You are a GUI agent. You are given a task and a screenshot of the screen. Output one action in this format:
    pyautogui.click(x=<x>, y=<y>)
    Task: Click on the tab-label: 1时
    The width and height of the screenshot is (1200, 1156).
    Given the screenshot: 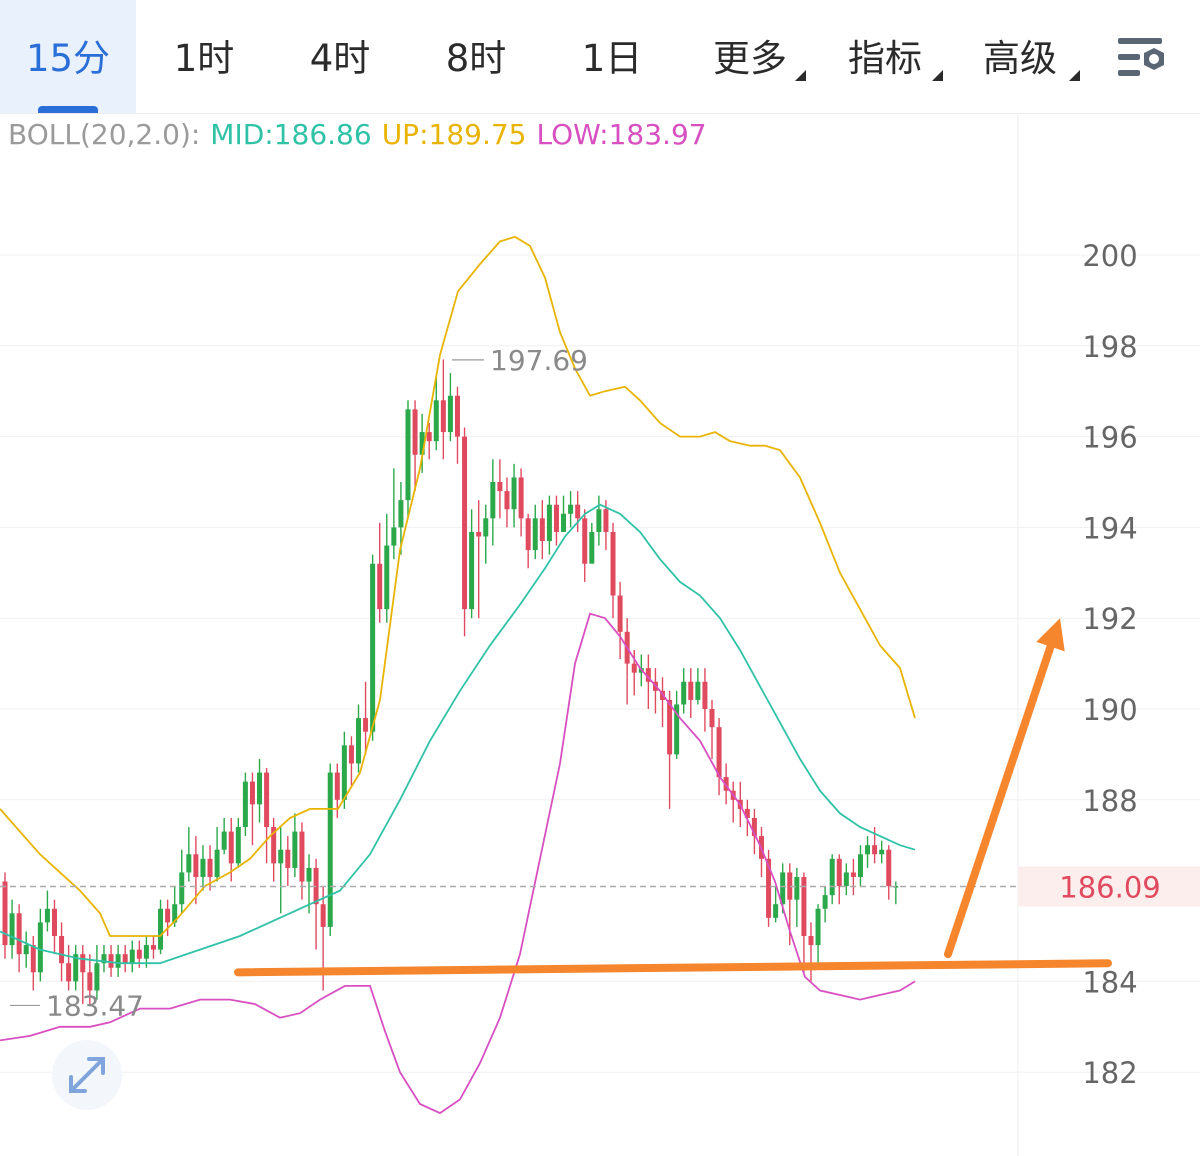 What is the action you would take?
    pyautogui.click(x=204, y=58)
    